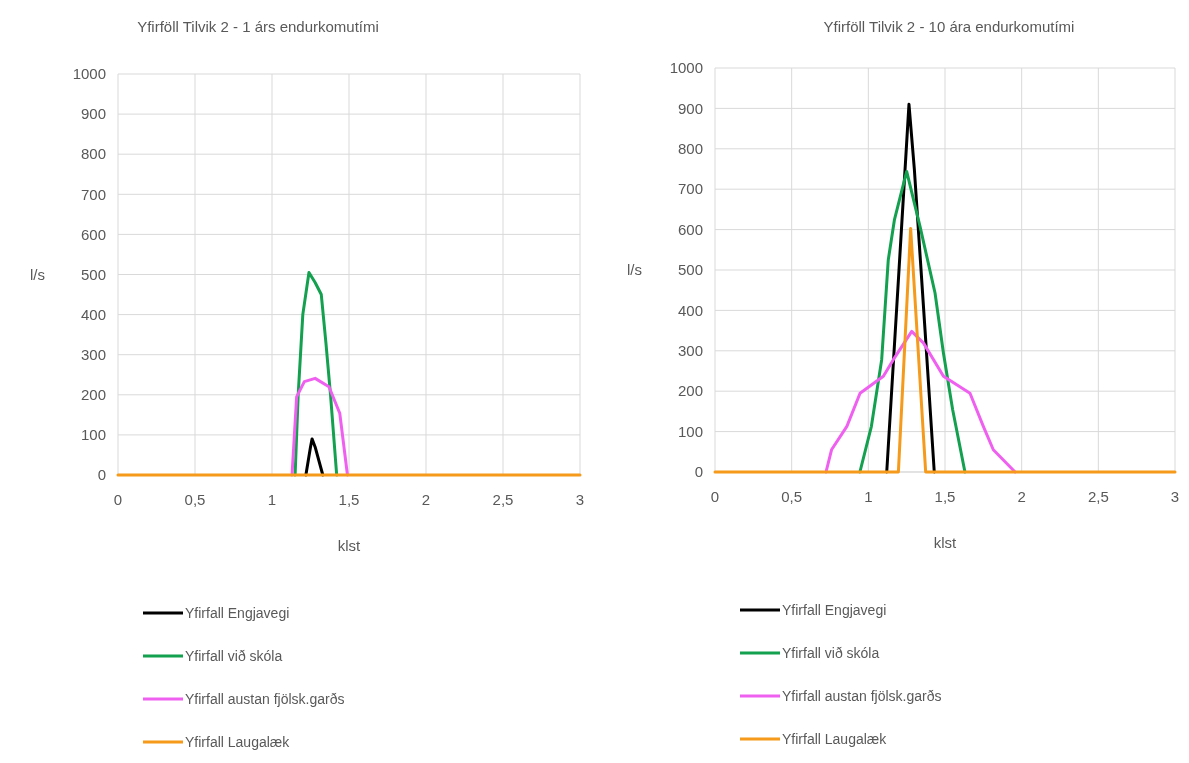 Image resolution: width=1189 pixels, height=763 pixels. Describe the element at coordinates (258, 26) in the screenshot. I see `chart-title: Yfirföll Tilvik 2 - 1 árs endurkomutími` at that location.